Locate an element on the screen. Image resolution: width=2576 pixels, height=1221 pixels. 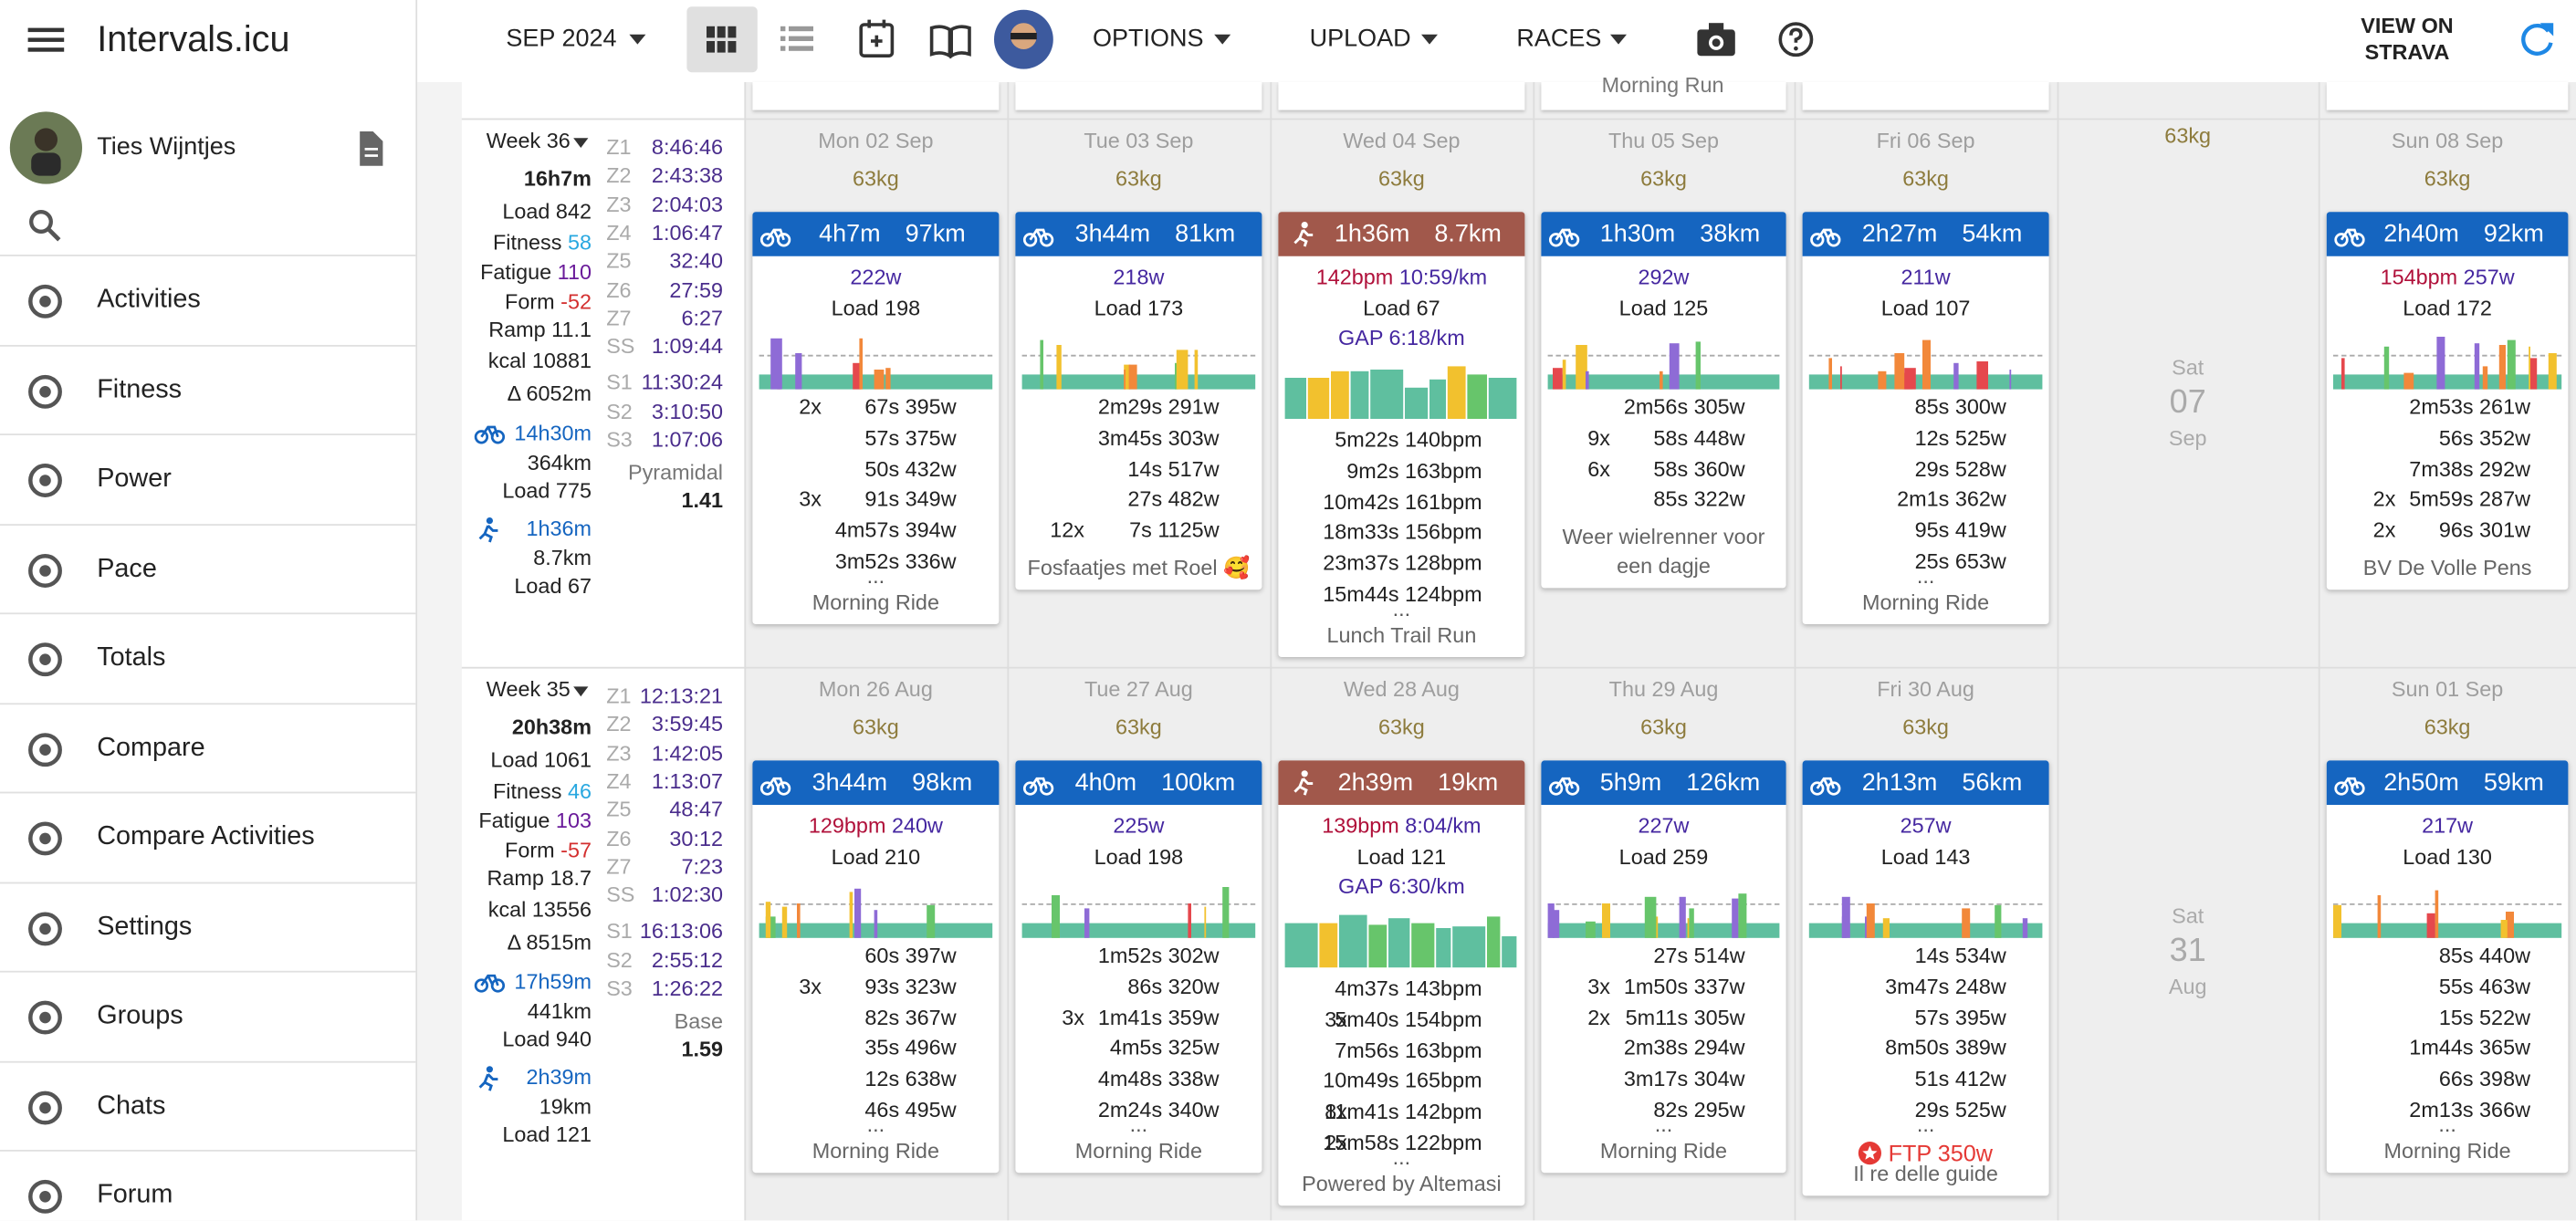
nav-item: Compare Activities is located at coordinates (206, 836).